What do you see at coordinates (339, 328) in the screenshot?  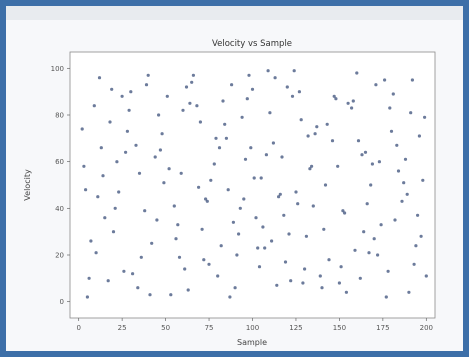 I see `x-tick-label: 150` at bounding box center [339, 328].